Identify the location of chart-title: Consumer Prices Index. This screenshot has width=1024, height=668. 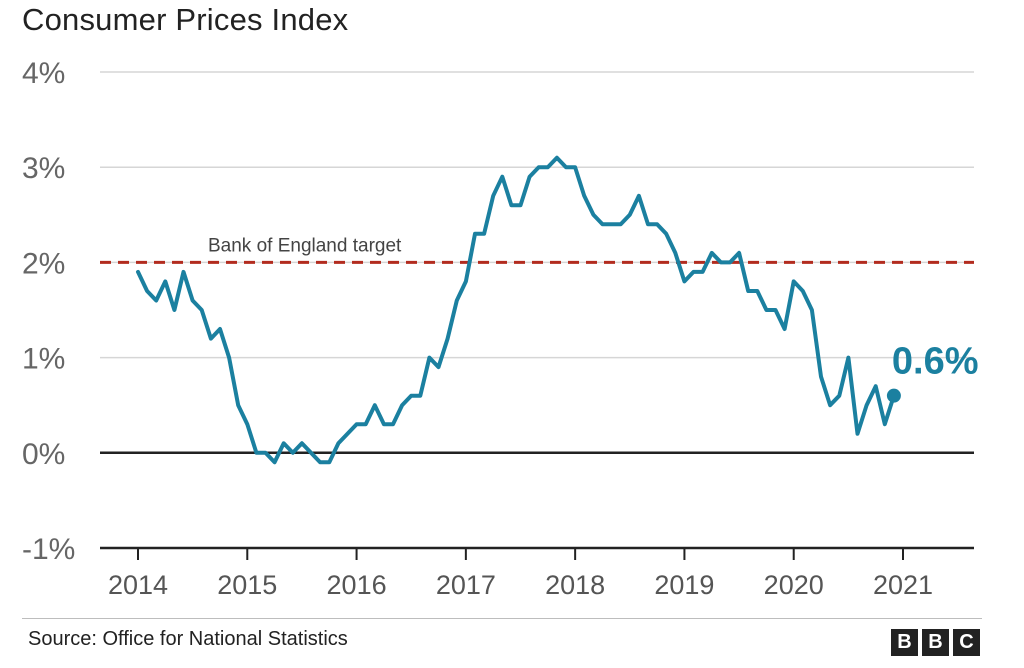
(185, 19).